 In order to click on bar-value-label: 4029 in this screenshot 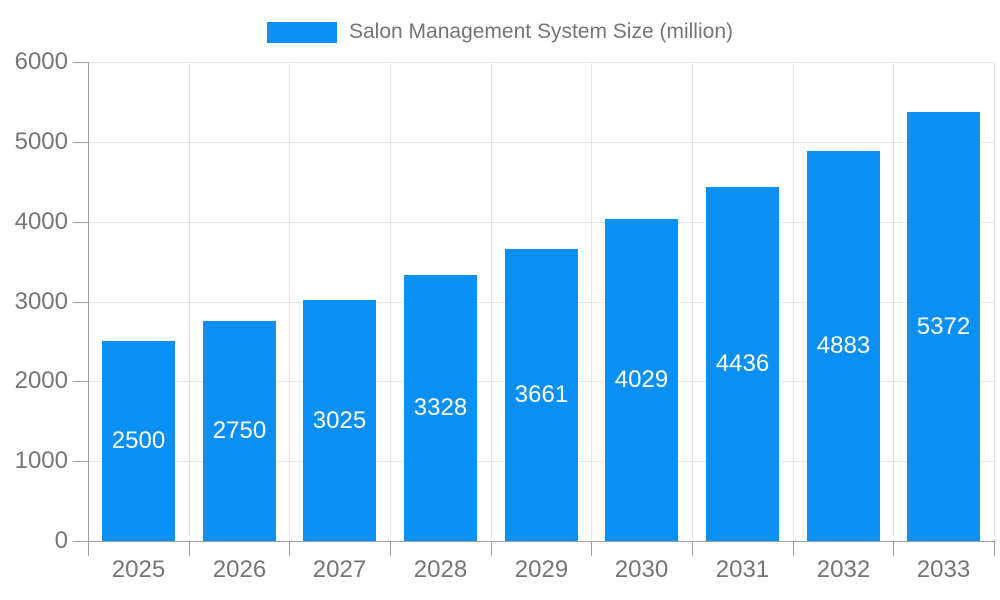, I will do `click(641, 379)`.